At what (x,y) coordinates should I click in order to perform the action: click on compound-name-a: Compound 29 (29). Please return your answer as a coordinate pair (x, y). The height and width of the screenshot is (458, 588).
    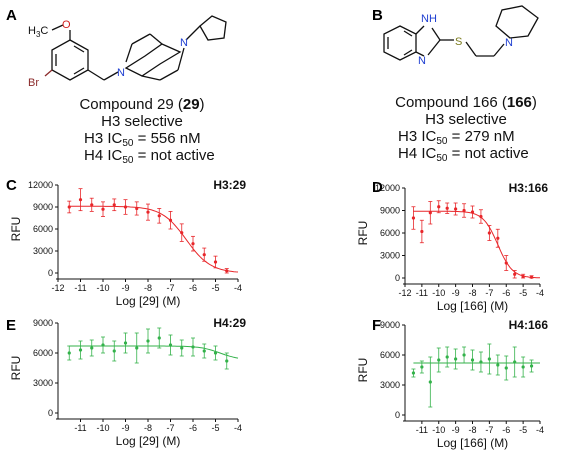
    Looking at the image, I should click on (141, 104).